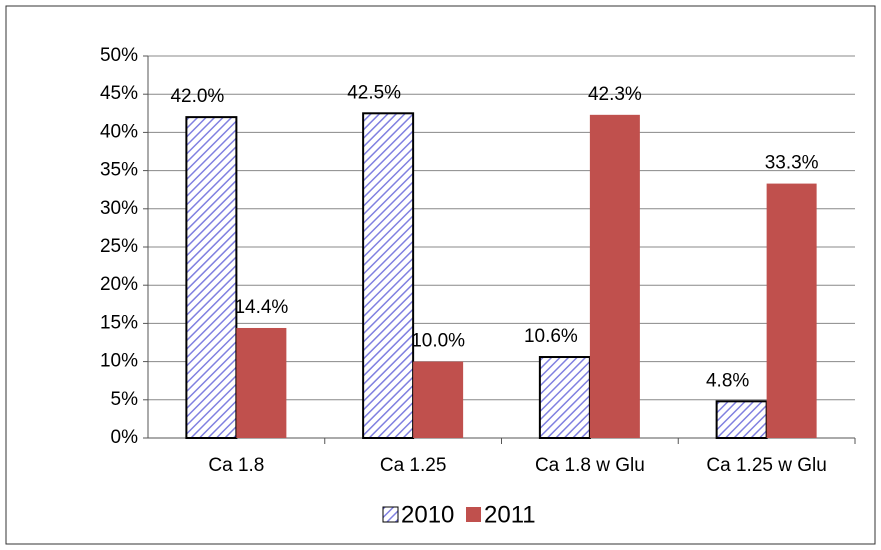  I want to click on y-tick-label: 0%, so click(125, 437).